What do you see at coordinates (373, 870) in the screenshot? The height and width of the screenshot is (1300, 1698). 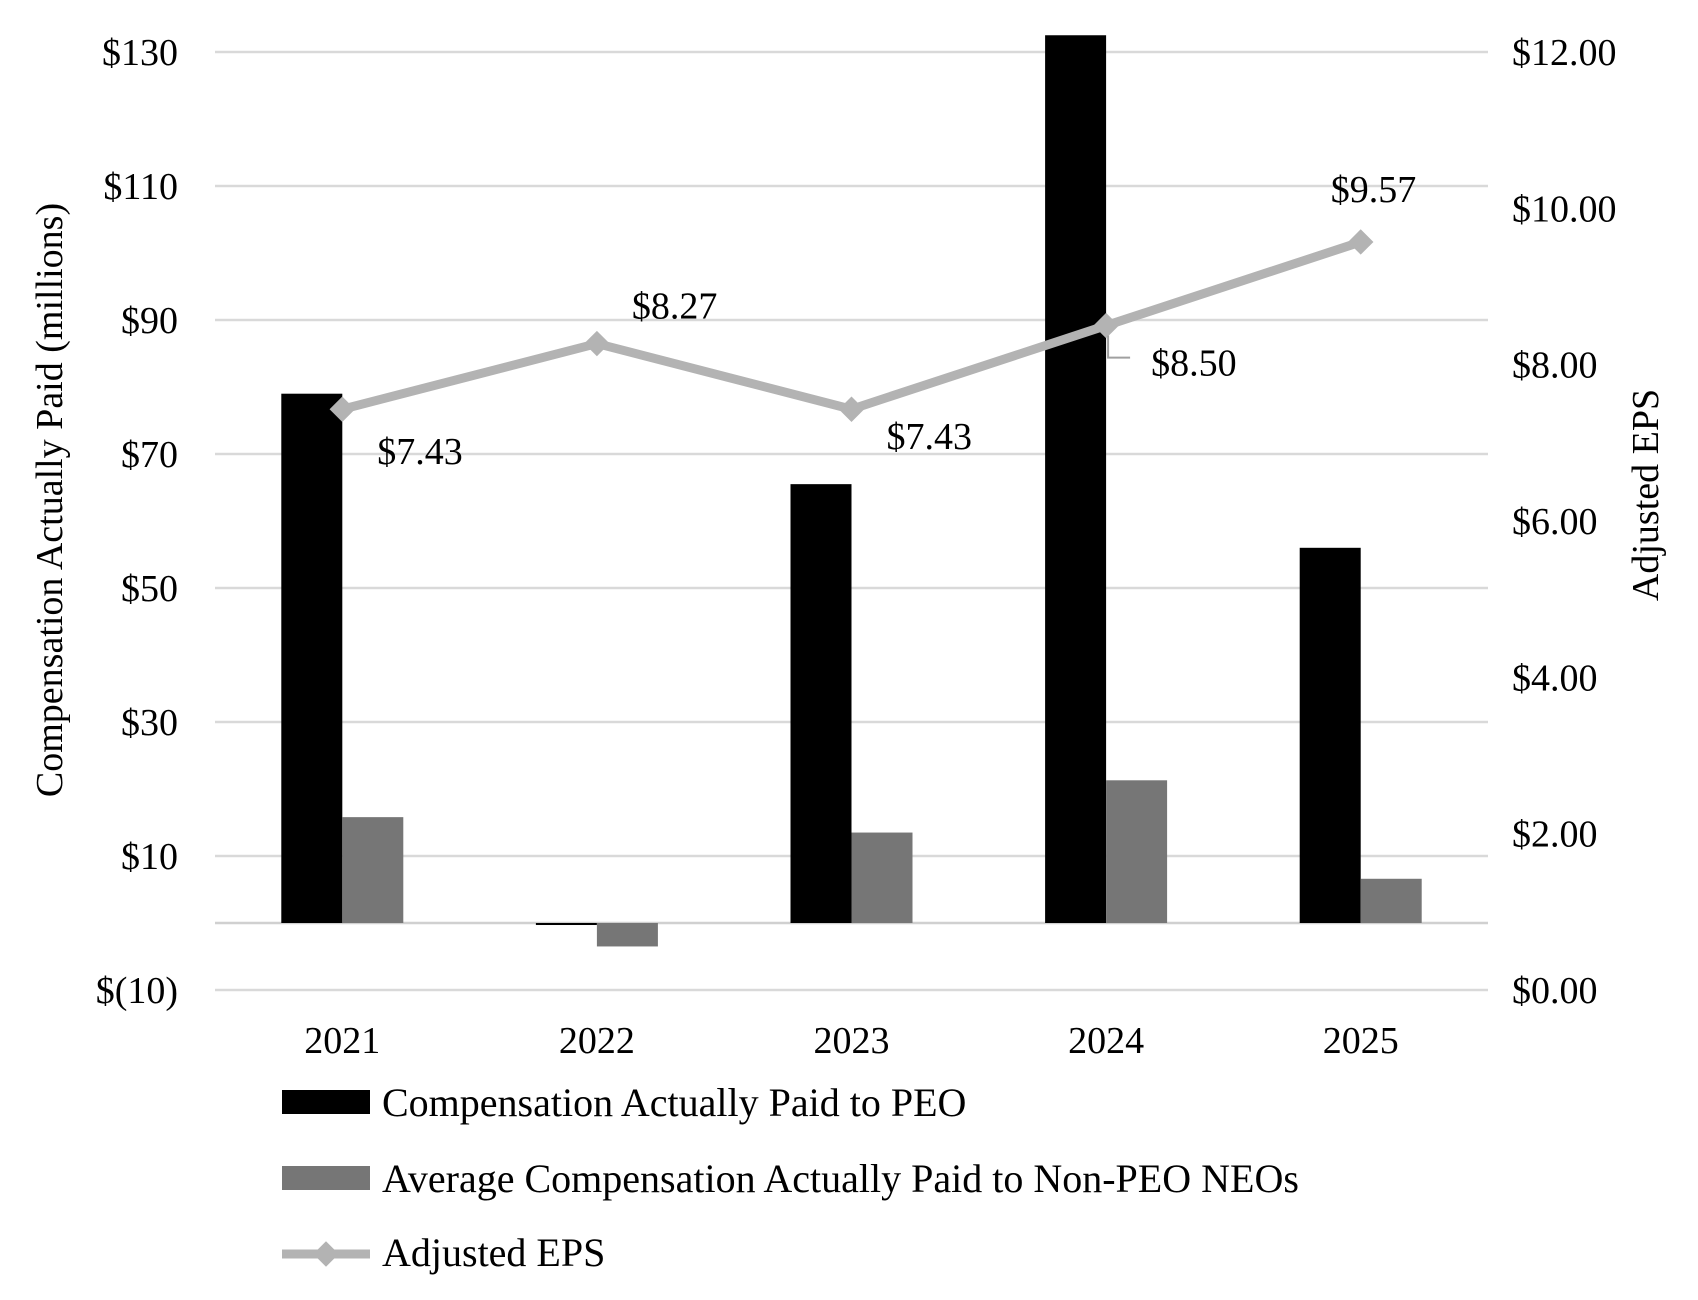 I see `bar-neo-2021` at bounding box center [373, 870].